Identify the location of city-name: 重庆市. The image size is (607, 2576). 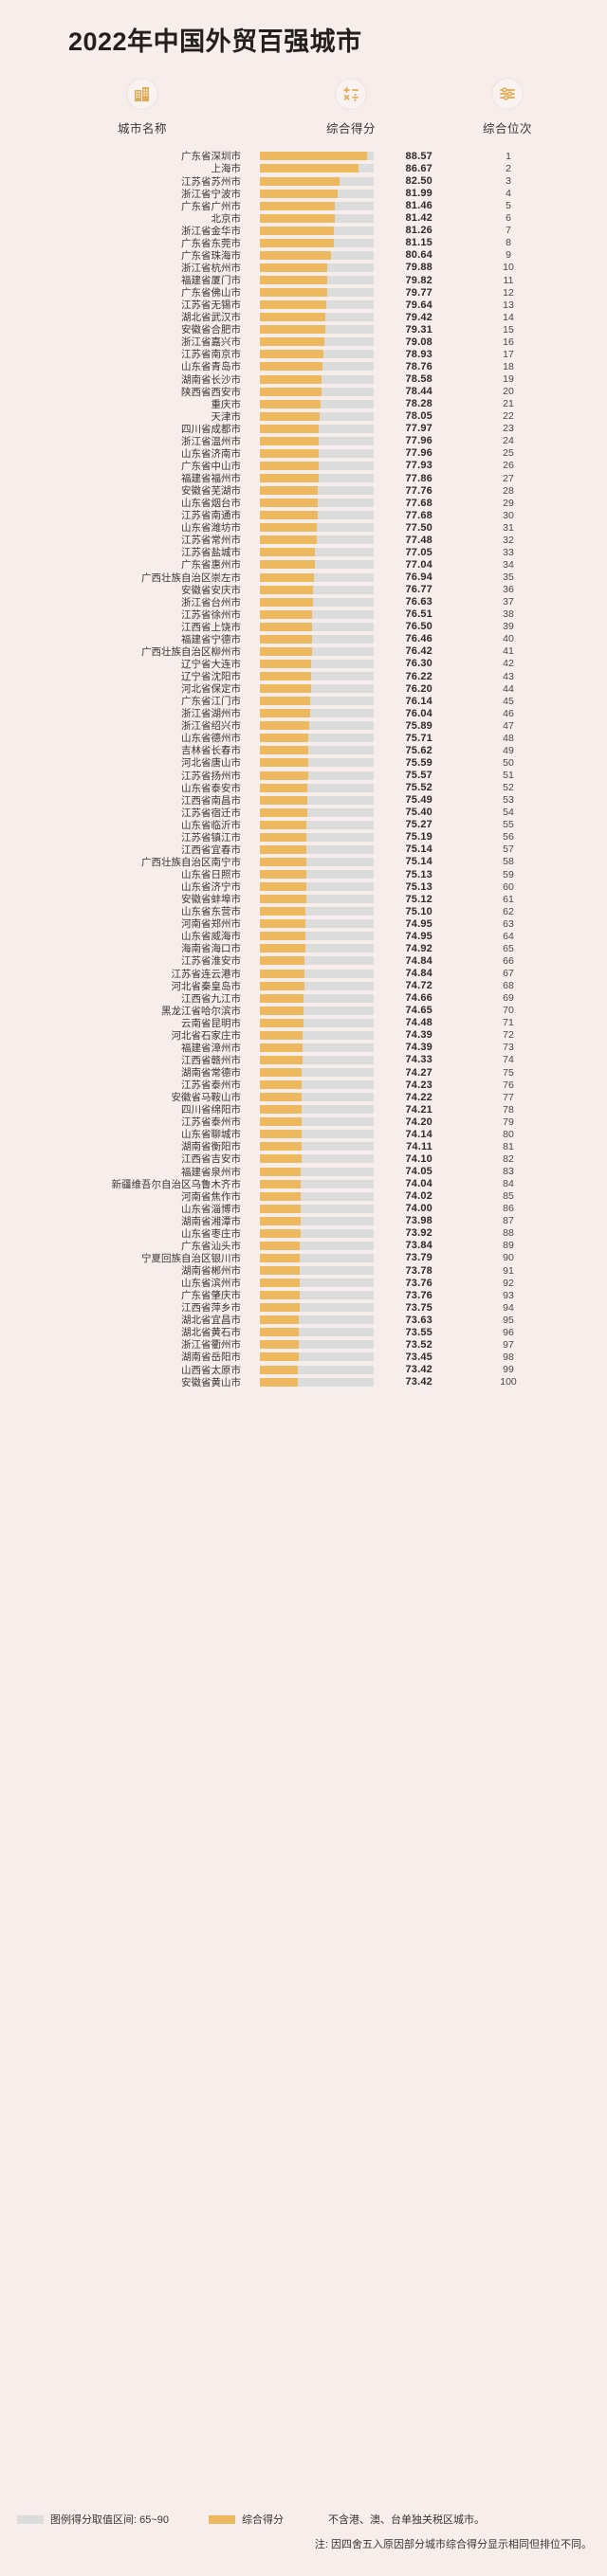
(226, 404).